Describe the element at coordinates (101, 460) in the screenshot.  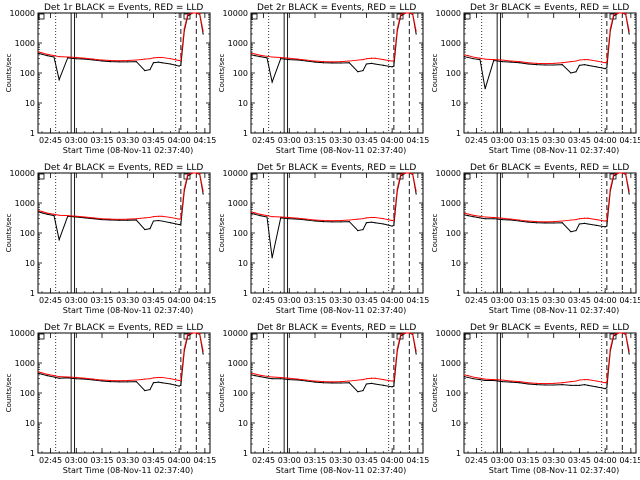
I see `x-tick-label: 03:15` at that location.